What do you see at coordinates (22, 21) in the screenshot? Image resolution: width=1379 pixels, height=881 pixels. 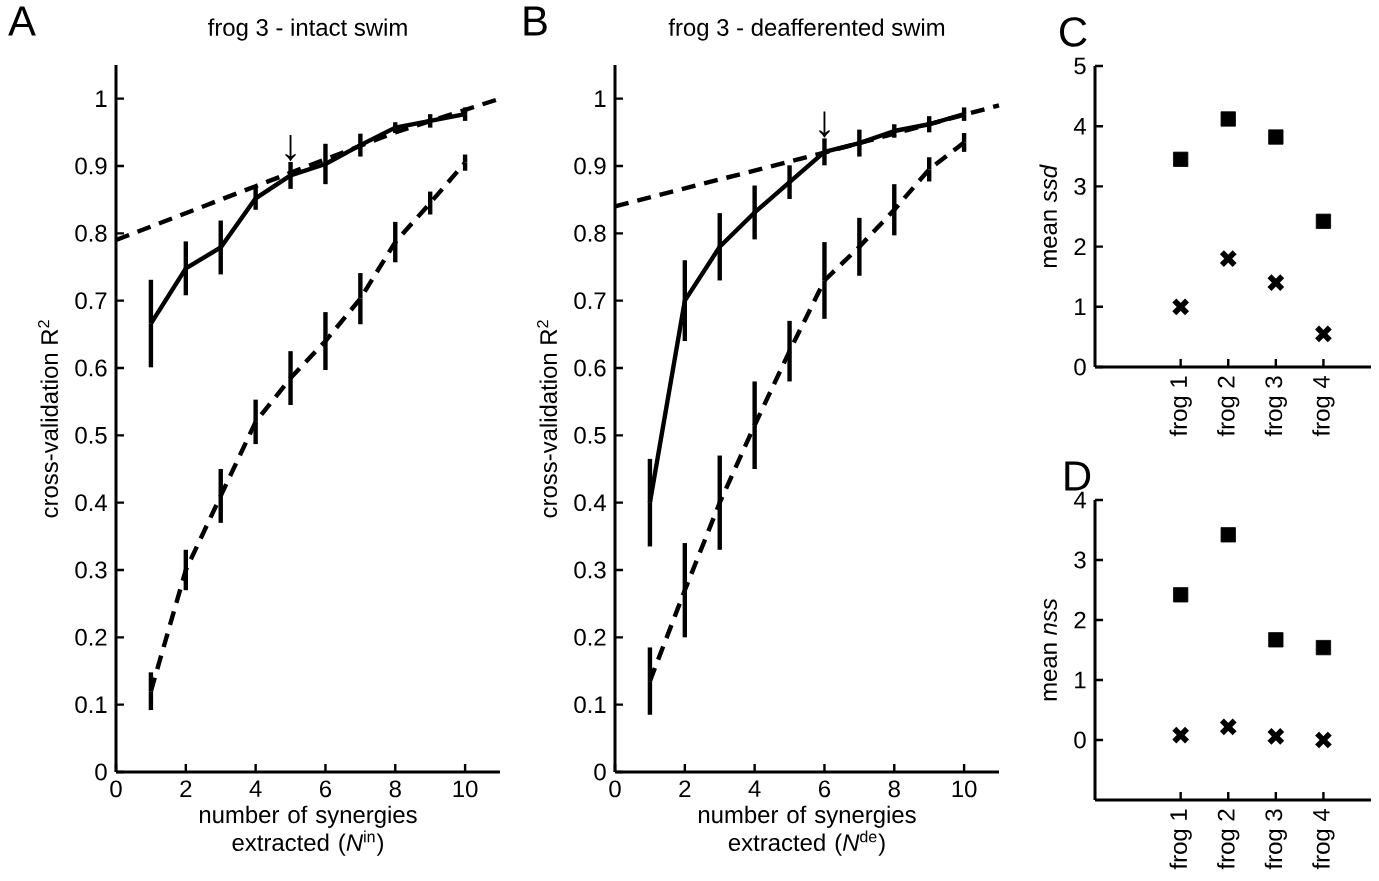 I see `text: A` at bounding box center [22, 21].